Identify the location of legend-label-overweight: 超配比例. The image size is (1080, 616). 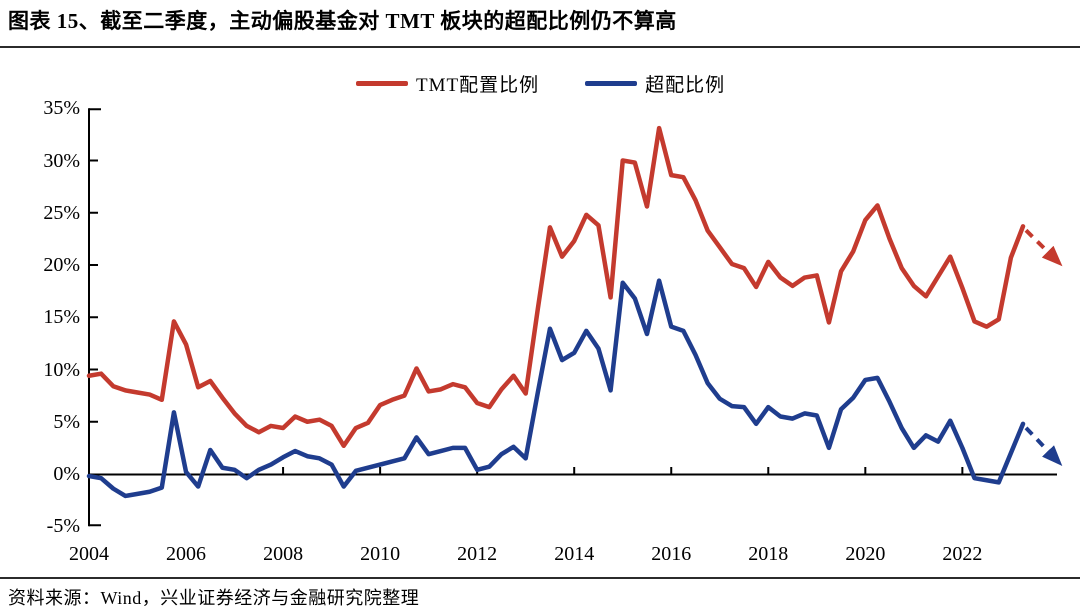
(685, 85).